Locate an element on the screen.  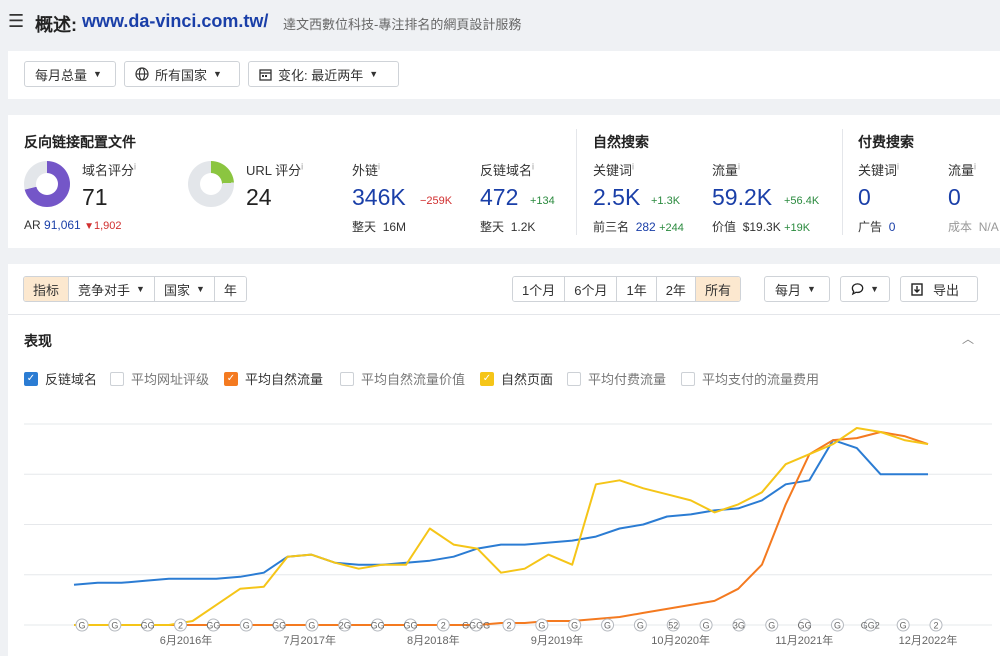
ahrefs-rank-value: 91,061 is located at coordinates (62, 225).